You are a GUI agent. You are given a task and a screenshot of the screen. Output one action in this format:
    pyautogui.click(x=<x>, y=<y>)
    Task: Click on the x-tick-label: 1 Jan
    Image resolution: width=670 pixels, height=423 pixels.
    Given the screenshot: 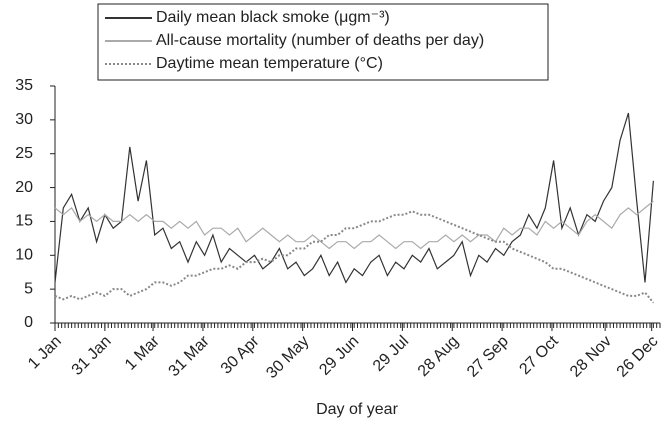 What is the action you would take?
    pyautogui.click(x=45, y=353)
    